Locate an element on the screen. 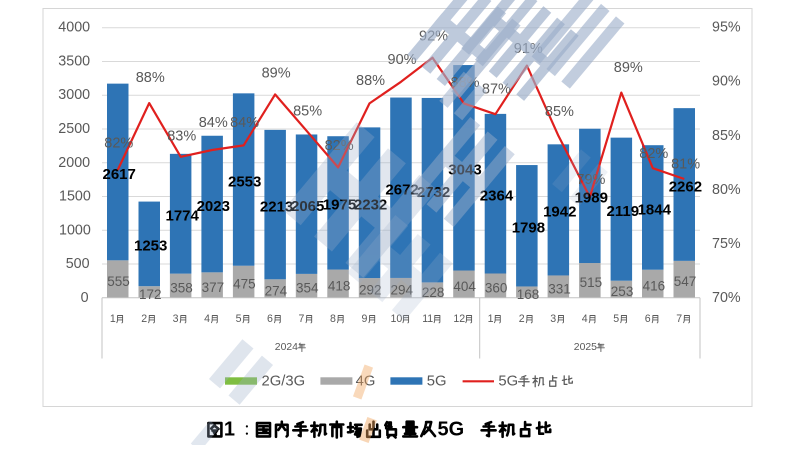  svg-text: 2732 is located at coordinates (433, 192).